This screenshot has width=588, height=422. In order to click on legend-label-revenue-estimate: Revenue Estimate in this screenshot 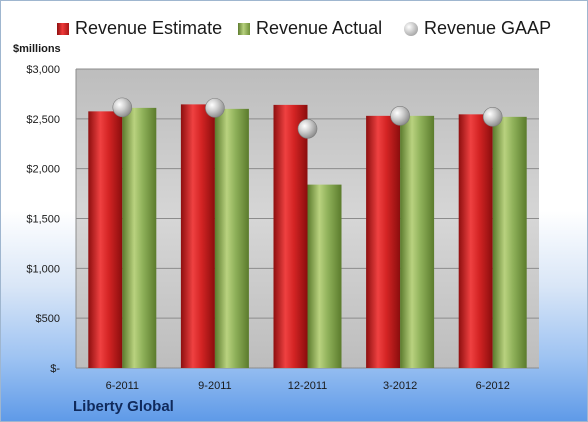, I will do `click(149, 28)`.